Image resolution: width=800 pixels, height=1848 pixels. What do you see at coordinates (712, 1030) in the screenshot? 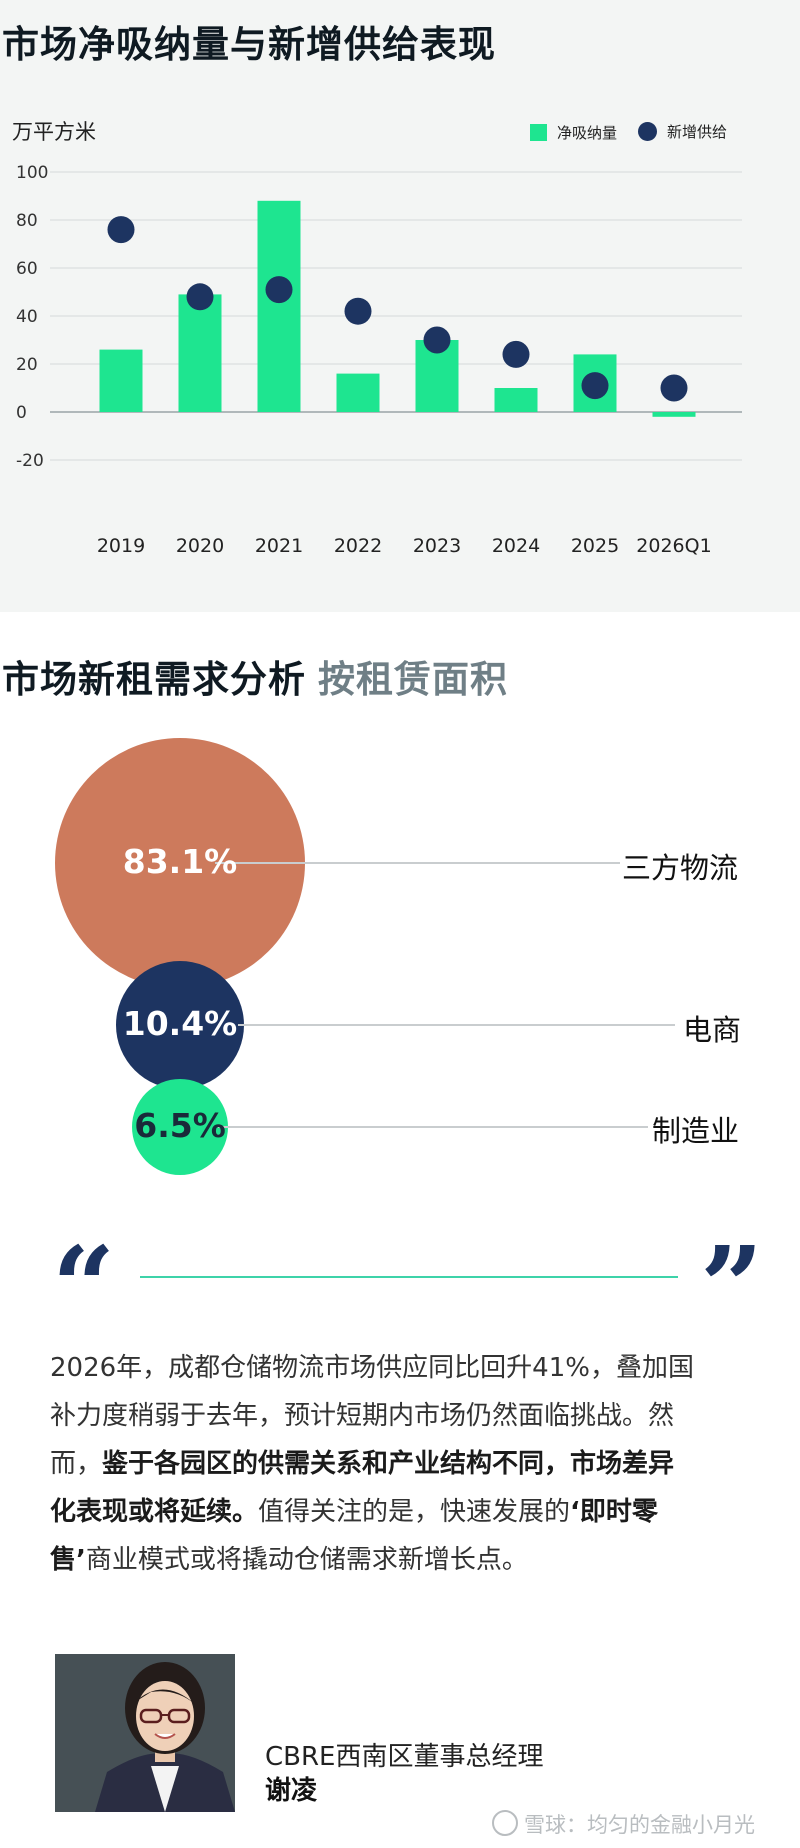
I see `label-ecommerce: 电商` at bounding box center [712, 1030].